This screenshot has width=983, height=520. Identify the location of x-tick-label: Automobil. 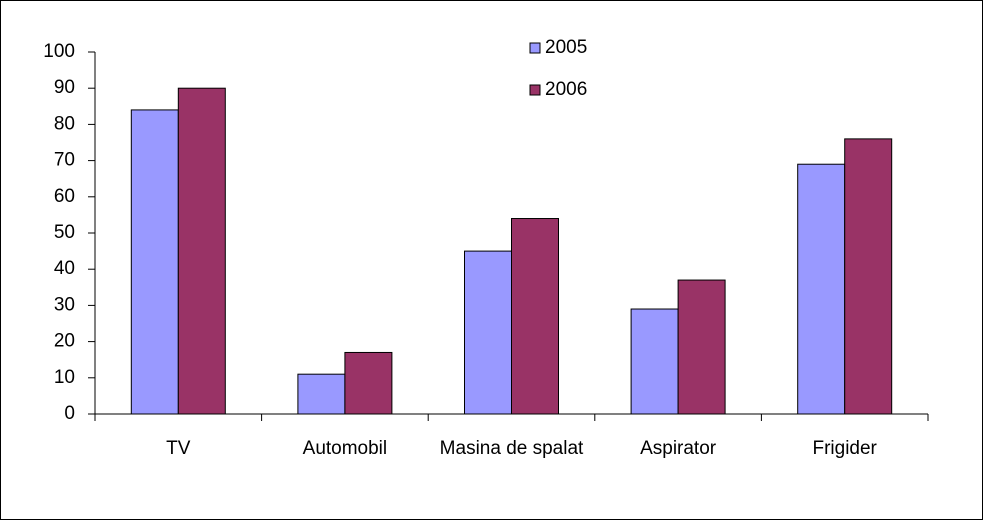
(345, 448).